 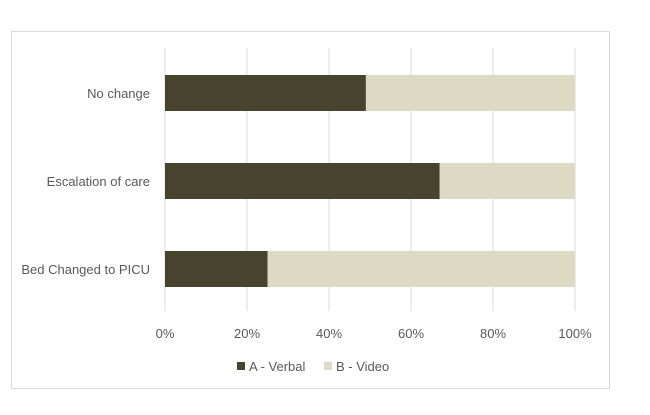 I want to click on legend-label: A - Verbal, so click(x=277, y=366).